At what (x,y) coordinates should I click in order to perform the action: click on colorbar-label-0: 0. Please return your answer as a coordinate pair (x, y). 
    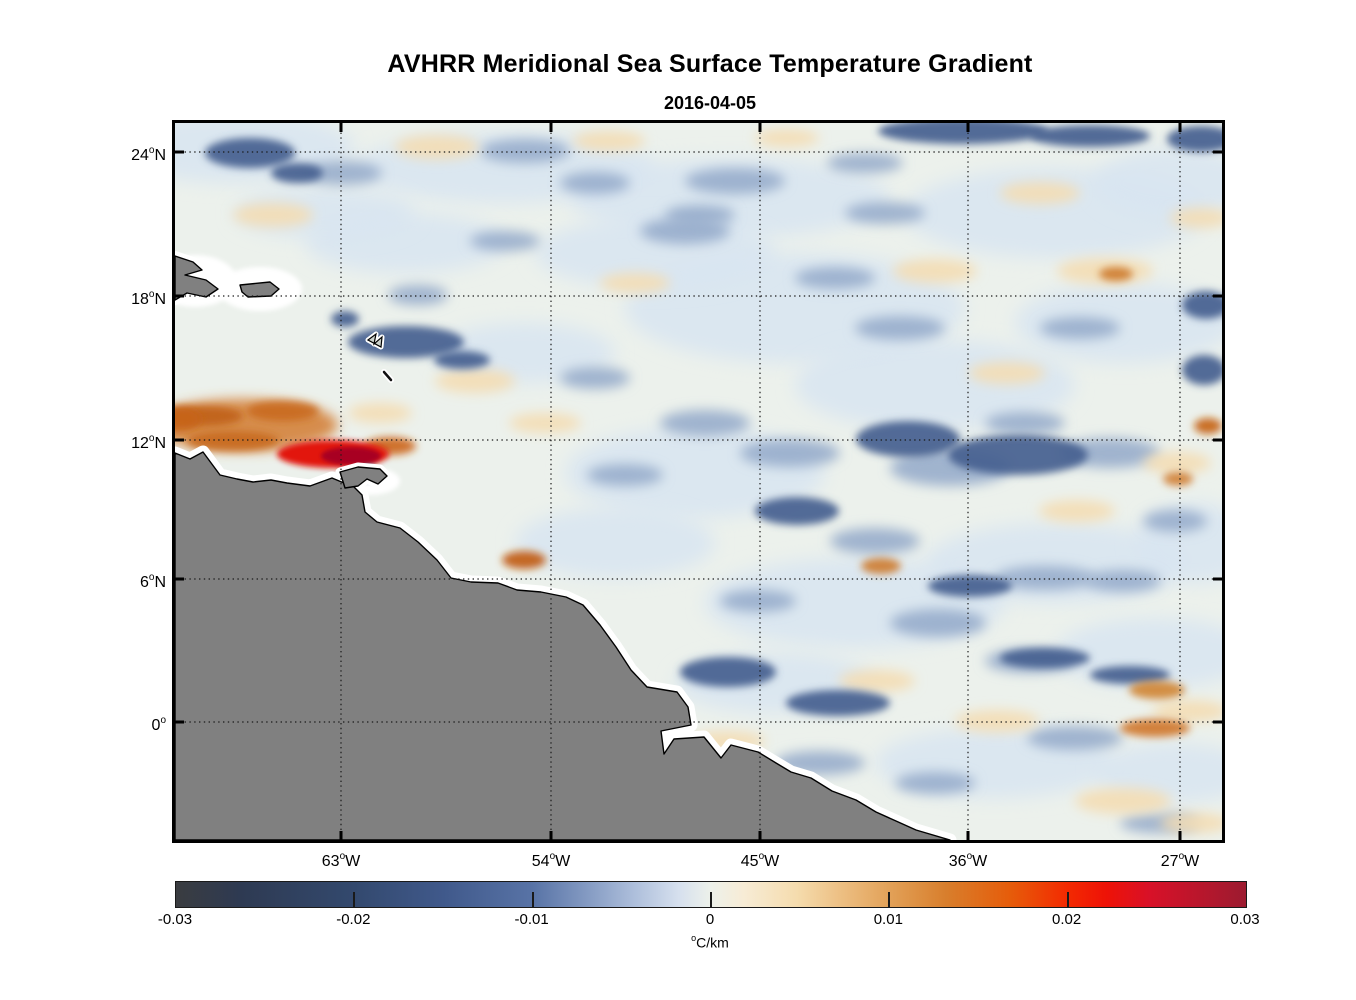
    Looking at the image, I should click on (710, 919).